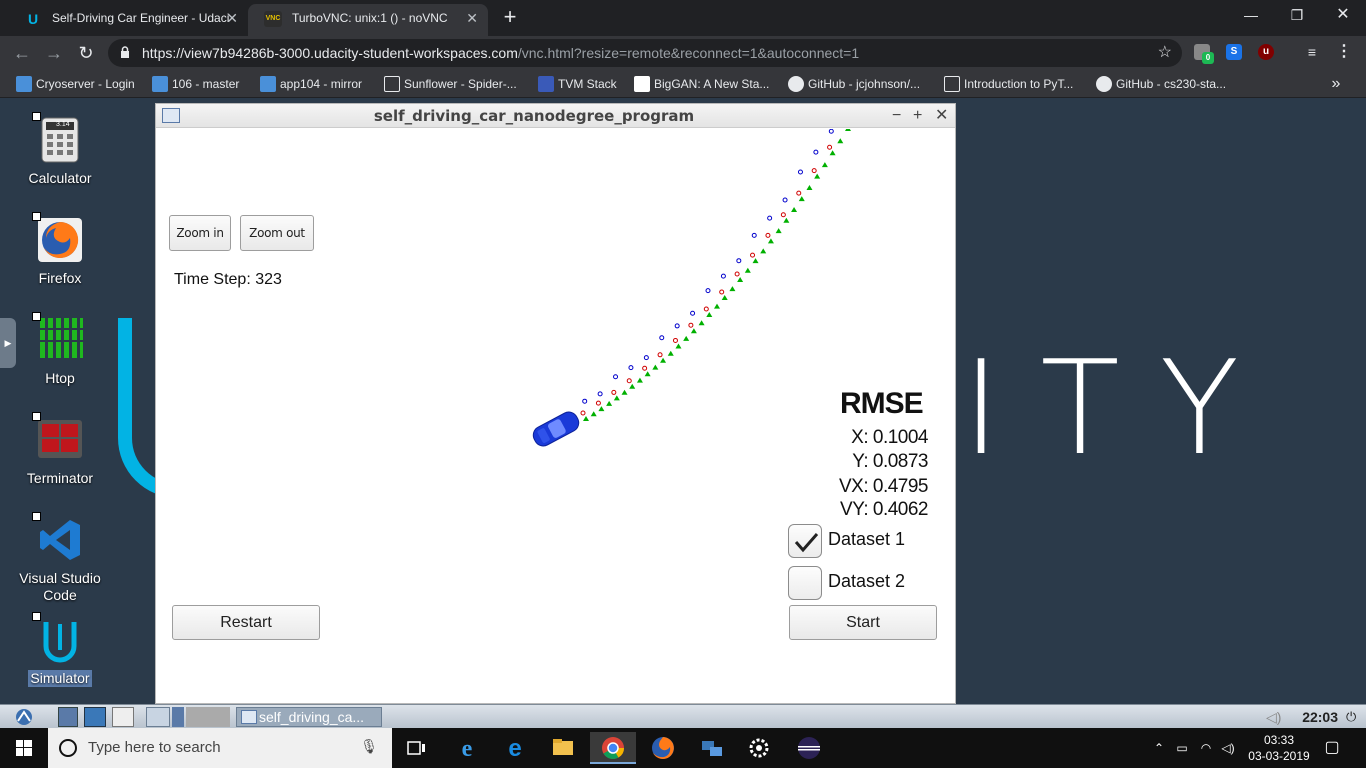  Describe the element at coordinates (128, 20) in the screenshot. I see `tab-udacity: U Self-Driving Car Engineer - Udaci ✕` at that location.